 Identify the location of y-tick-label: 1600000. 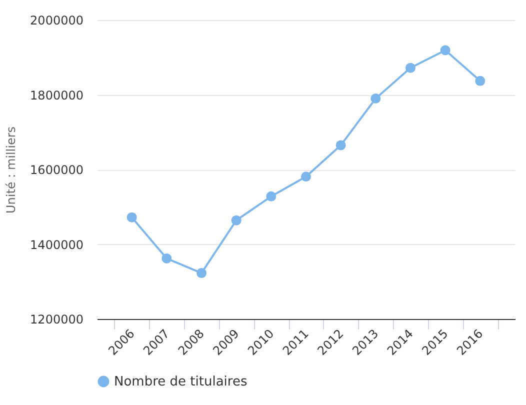
(57, 170).